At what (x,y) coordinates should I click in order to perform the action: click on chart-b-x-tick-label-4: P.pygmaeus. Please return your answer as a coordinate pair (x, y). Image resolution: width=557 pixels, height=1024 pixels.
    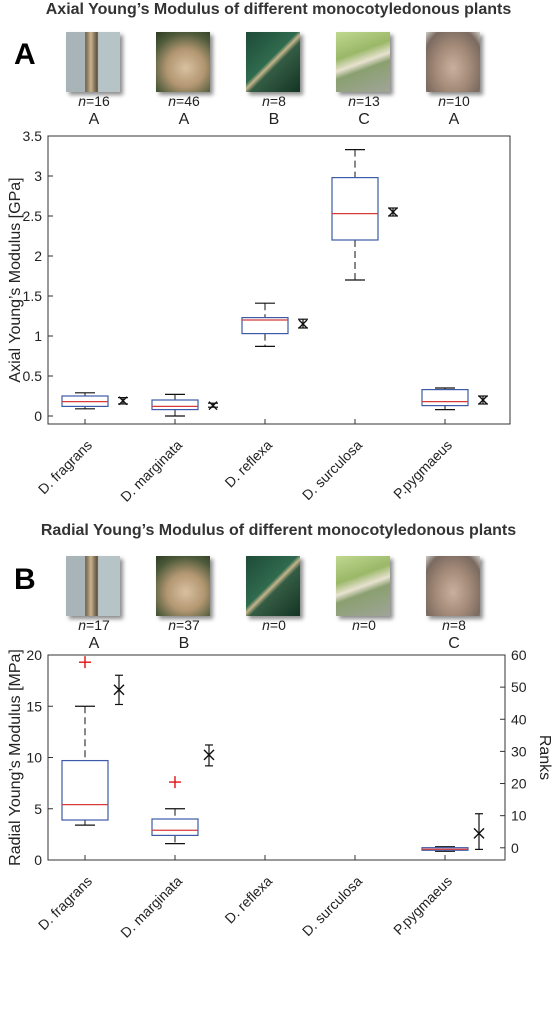
    Looking at the image, I should click on (422, 905).